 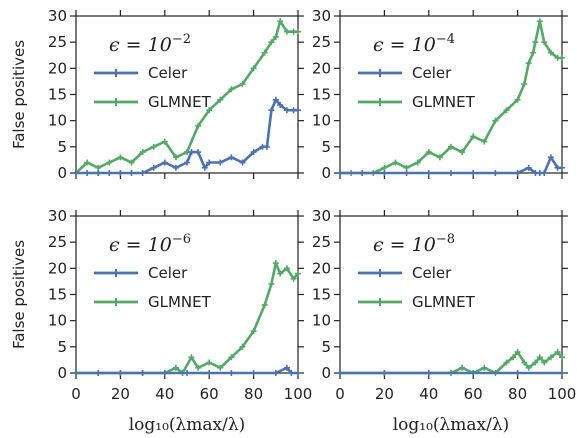 What do you see at coordinates (445, 239) in the screenshot?
I see `epsilon-exponent: −8` at bounding box center [445, 239].